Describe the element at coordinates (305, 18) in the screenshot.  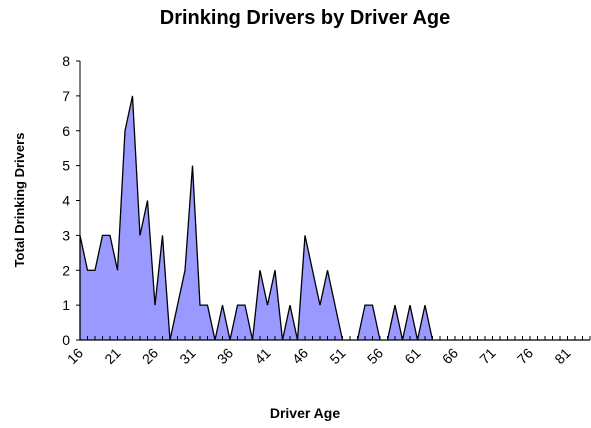
I see `chart-title: Drinking Drivers by Driver Age` at that location.